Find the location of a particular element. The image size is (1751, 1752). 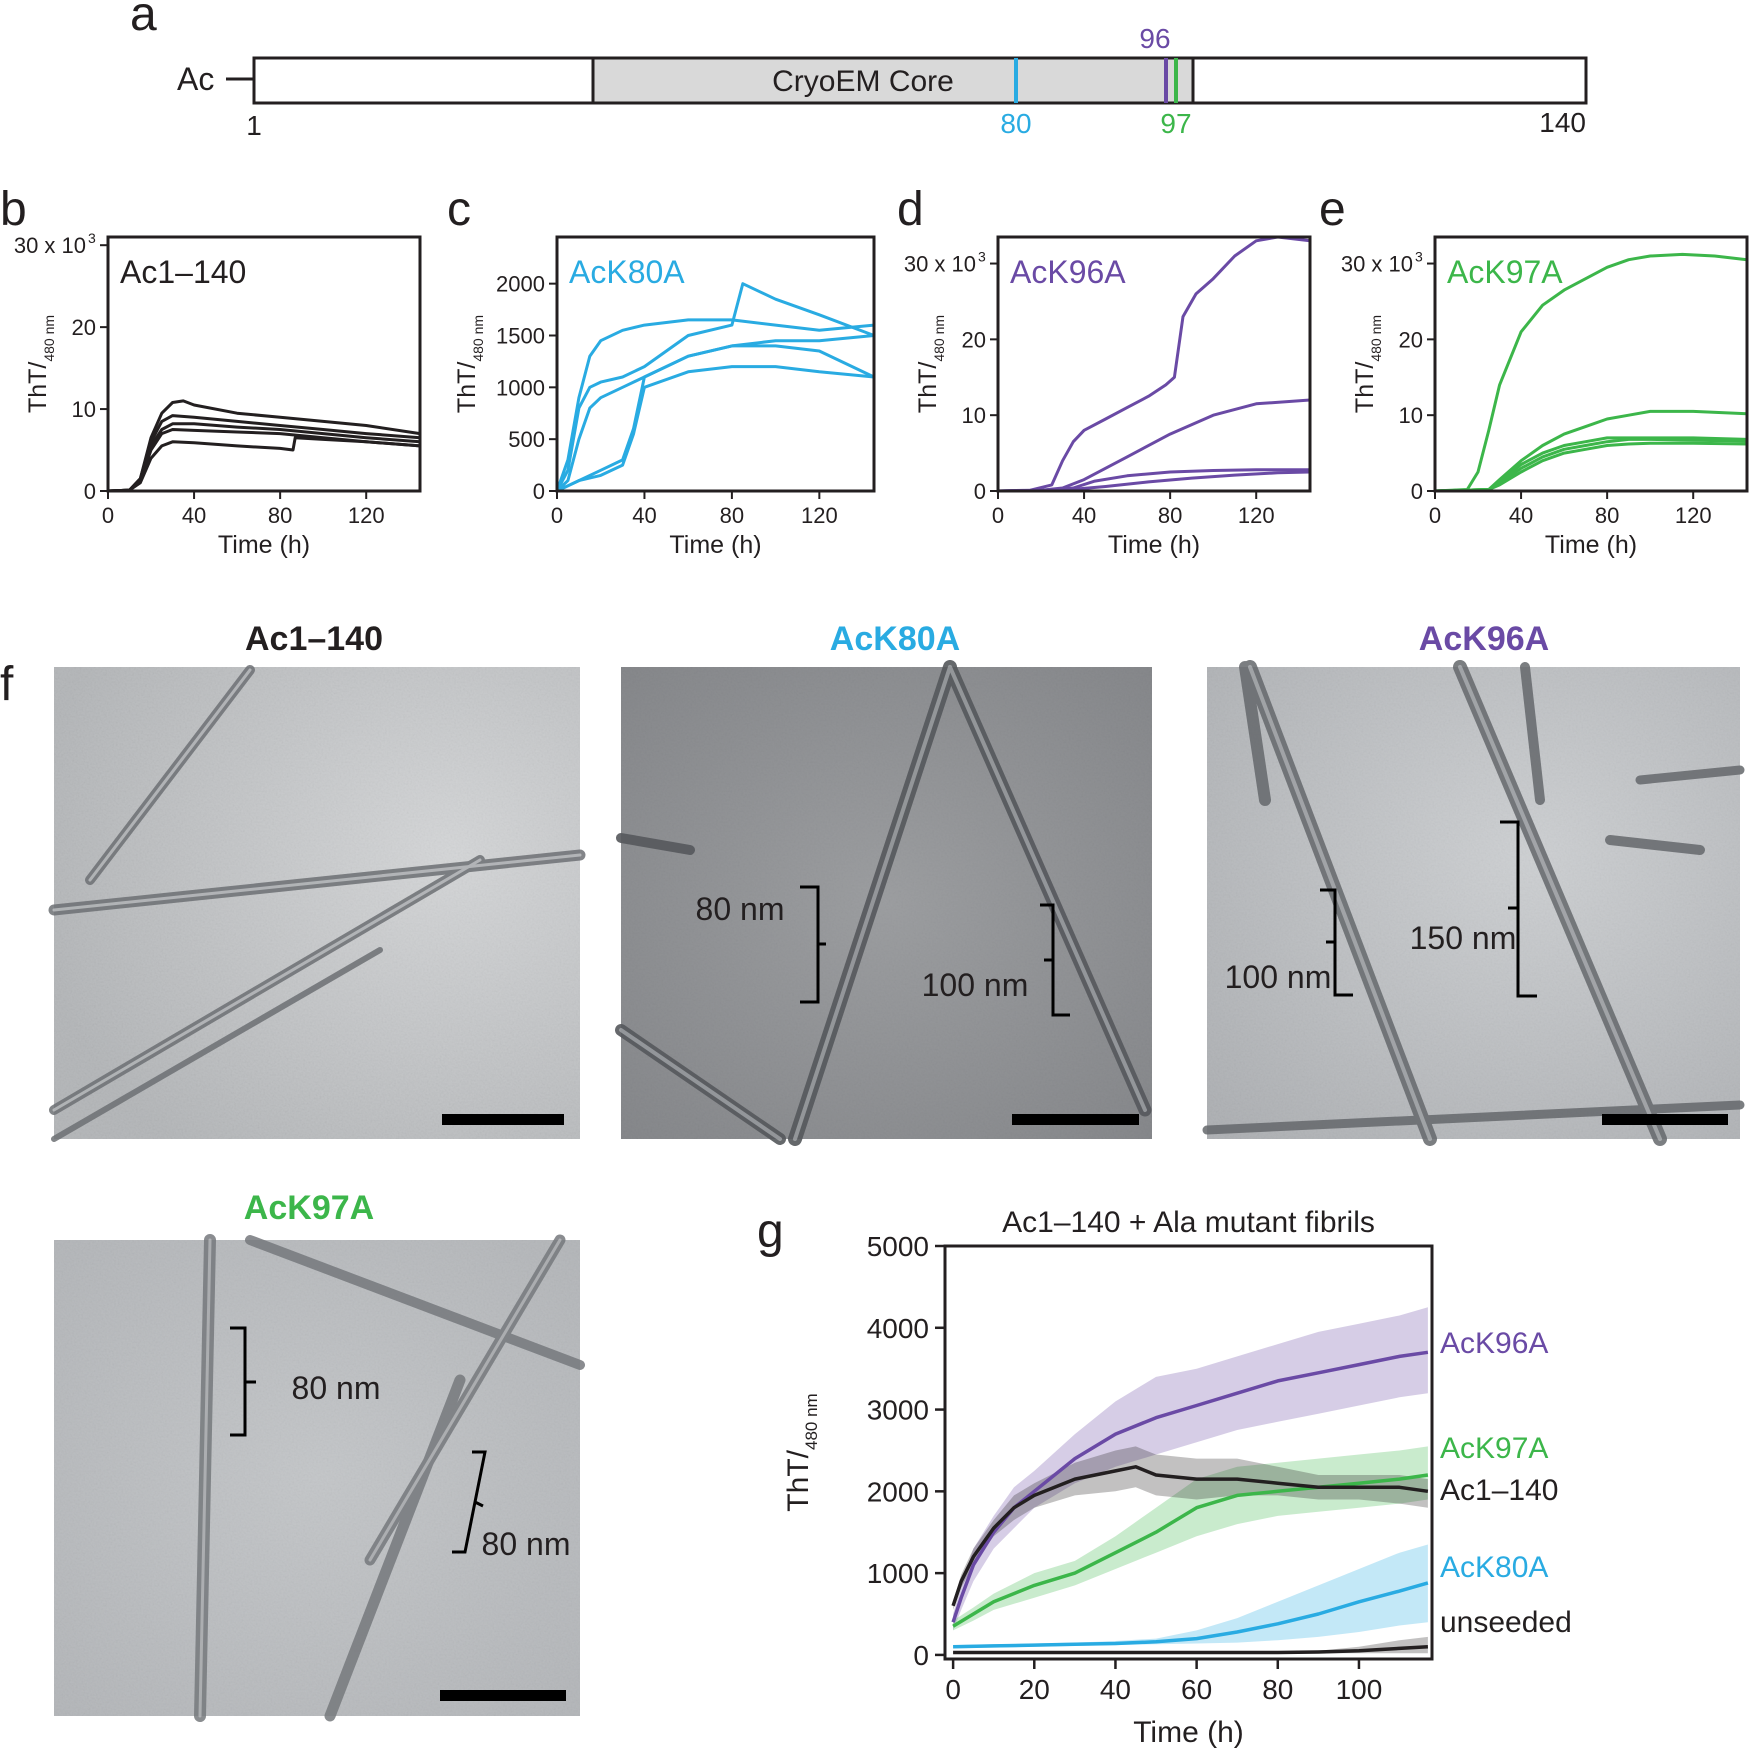

em-title-k96: AcK96A is located at coordinates (1484, 639).